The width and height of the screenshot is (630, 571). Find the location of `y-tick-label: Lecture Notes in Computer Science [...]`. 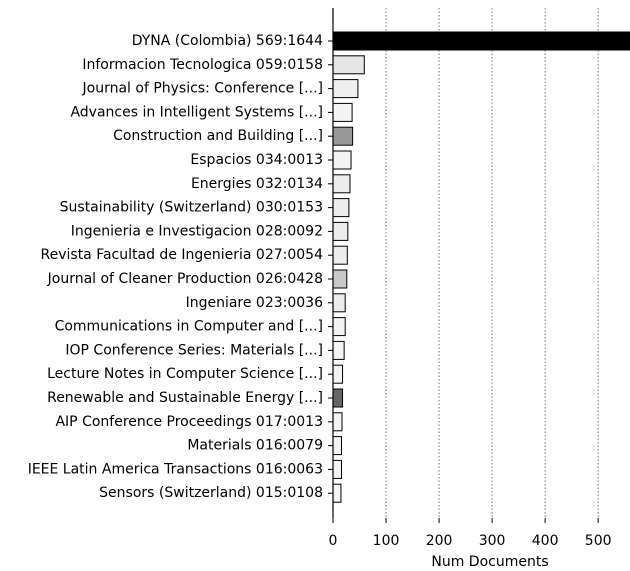

y-tick-label: Lecture Notes in Computer Science [...] is located at coordinates (185, 374).